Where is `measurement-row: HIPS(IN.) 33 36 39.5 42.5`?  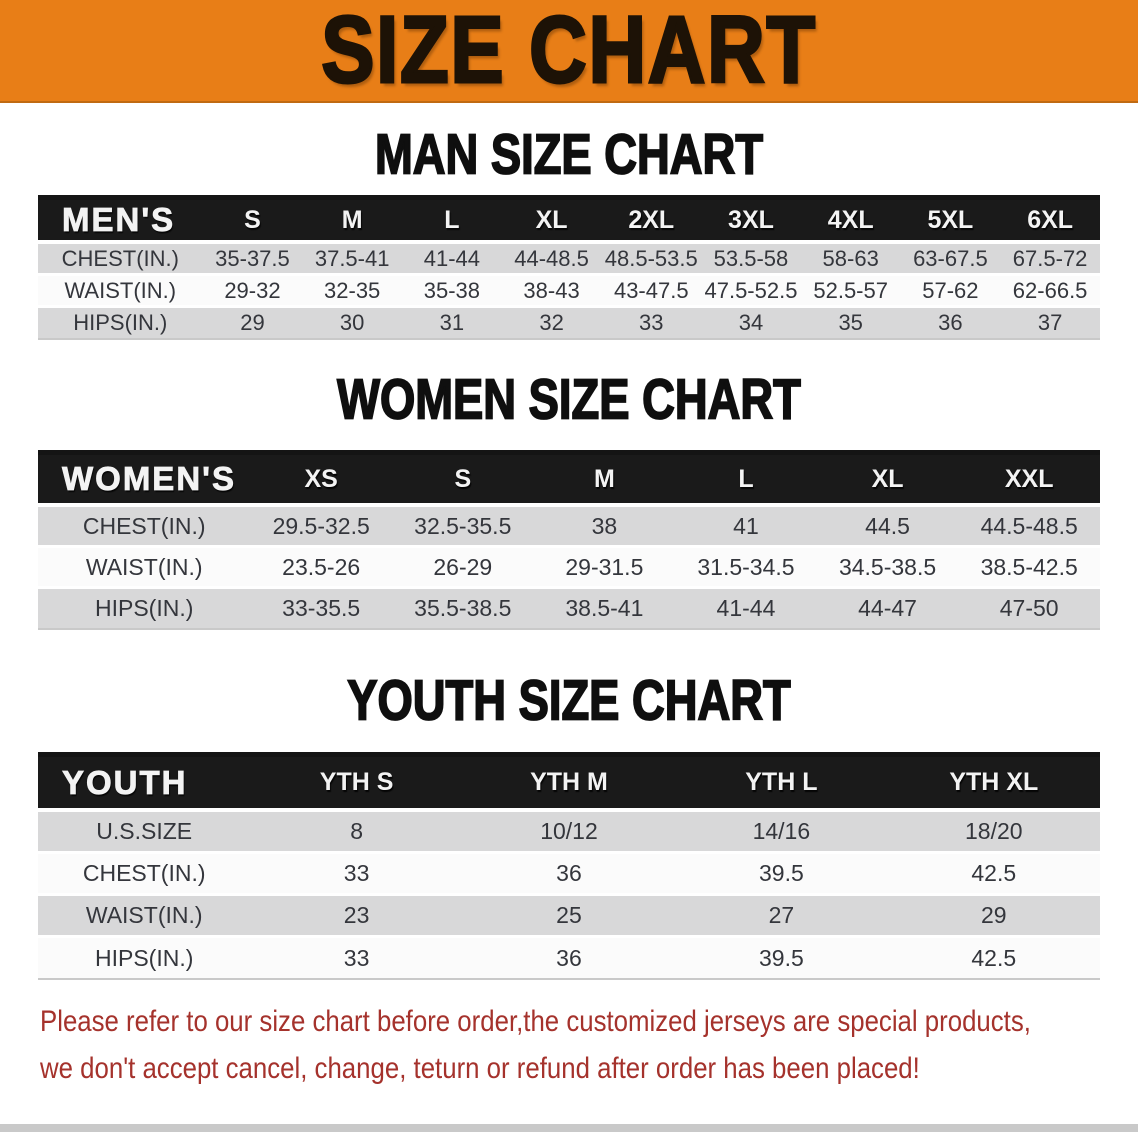 measurement-row: HIPS(IN.) 33 36 39.5 42.5 is located at coordinates (569, 959).